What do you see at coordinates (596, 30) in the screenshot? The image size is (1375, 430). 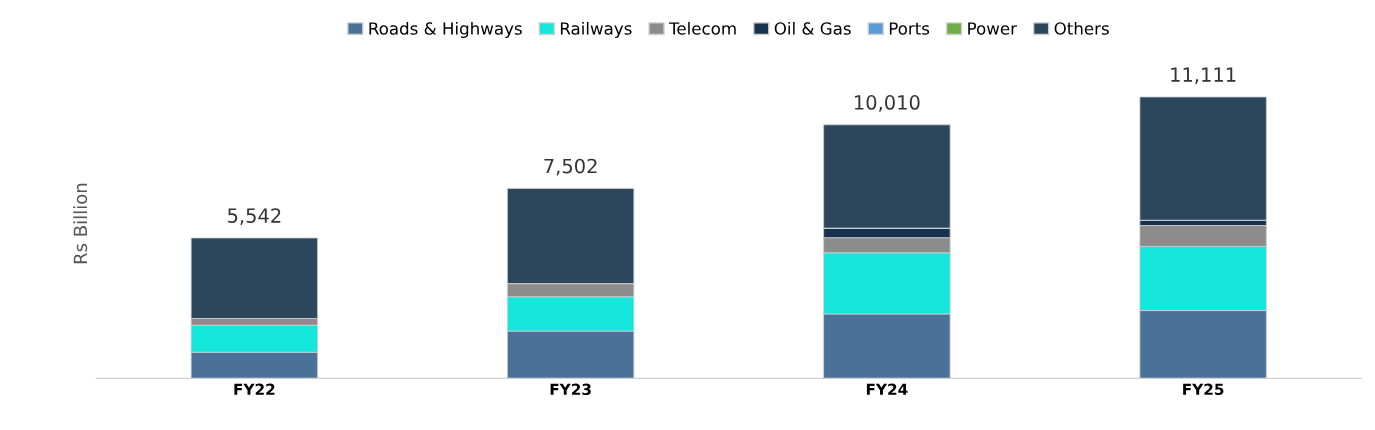 I see `legend-label: Railways` at bounding box center [596, 30].